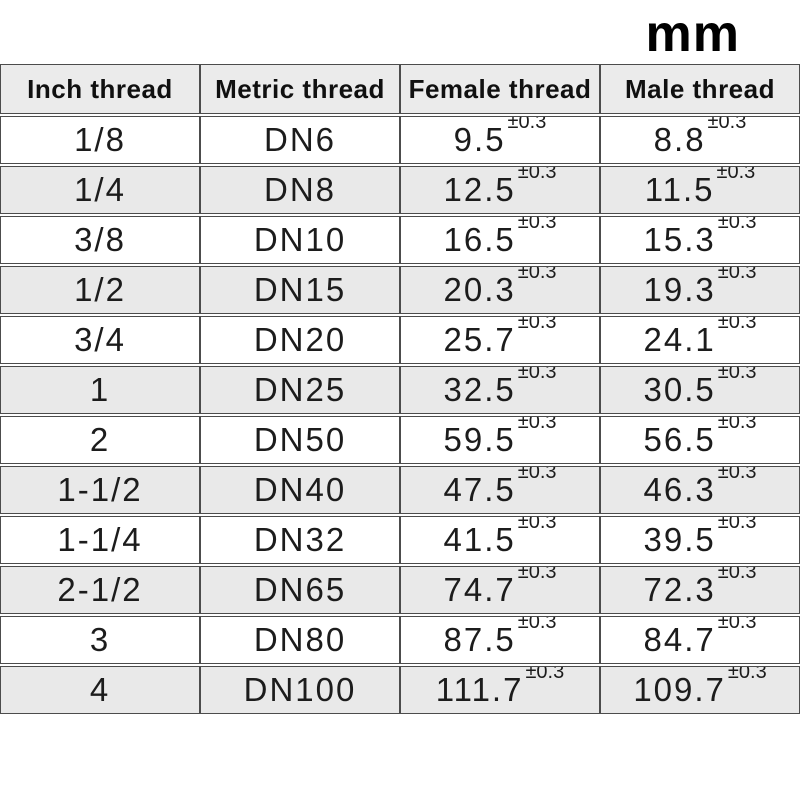 The image size is (800, 800). I want to click on cell-value: 1/4, so click(100, 189).